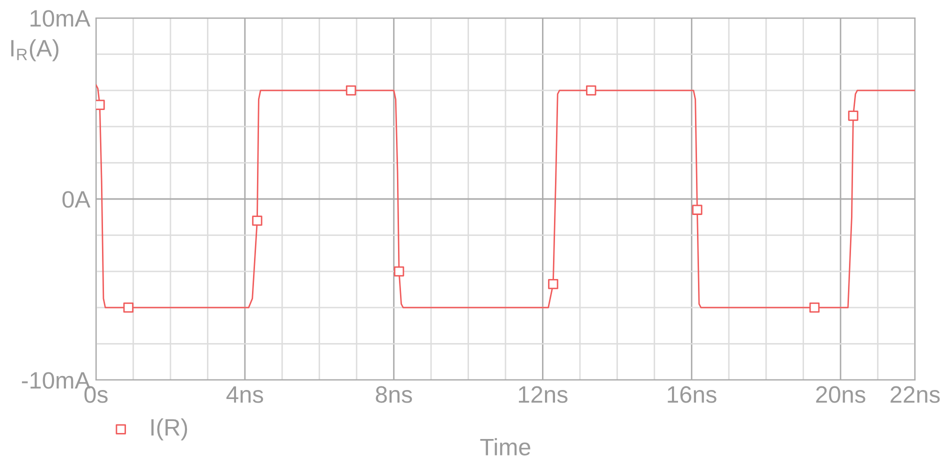  I want to click on x-tick-label: 22ns, so click(915, 394).